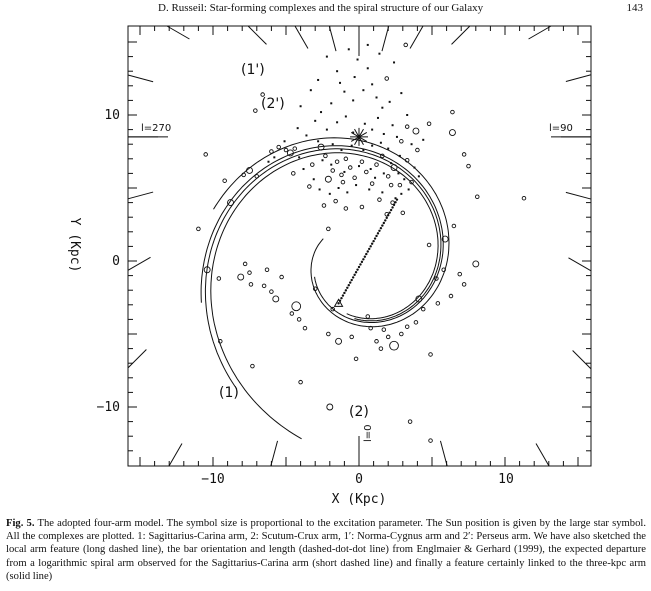  I want to click on bar-end-marker, so click(338, 302).